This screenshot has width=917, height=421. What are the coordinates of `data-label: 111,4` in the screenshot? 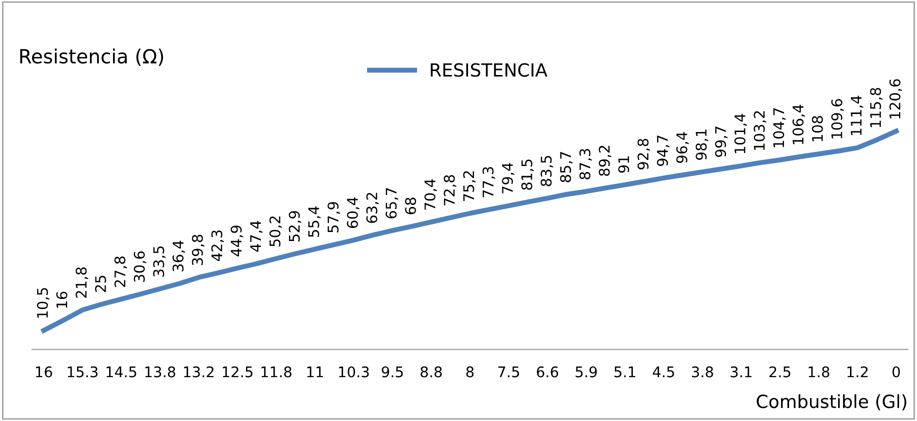 It's located at (857, 116).